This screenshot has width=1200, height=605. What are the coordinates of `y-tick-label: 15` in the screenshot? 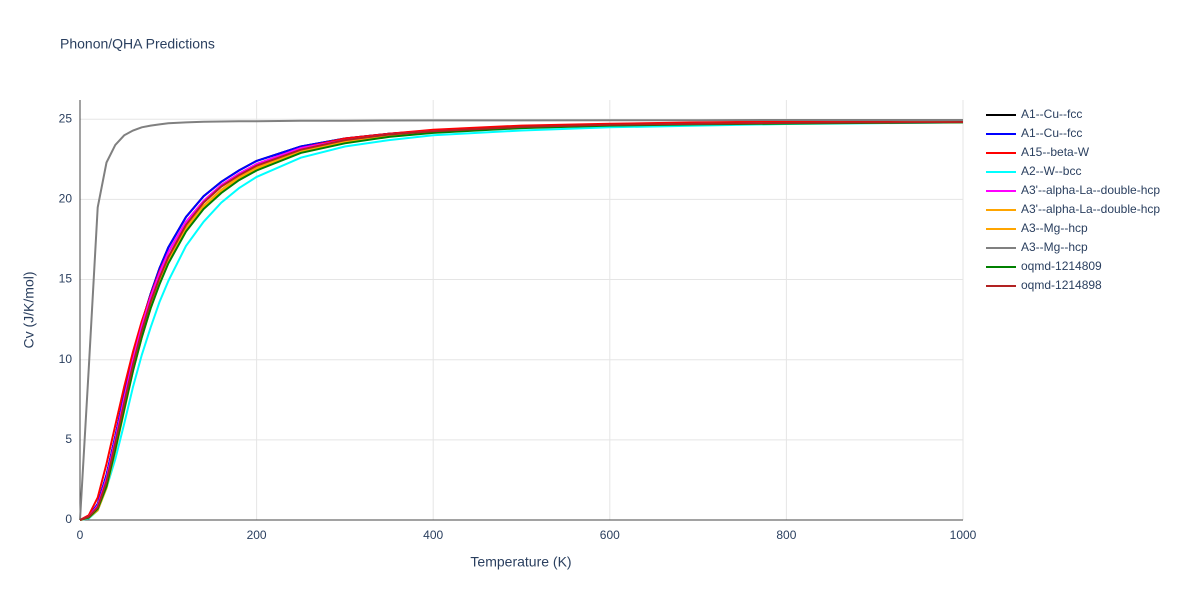 It's located at (66, 279).